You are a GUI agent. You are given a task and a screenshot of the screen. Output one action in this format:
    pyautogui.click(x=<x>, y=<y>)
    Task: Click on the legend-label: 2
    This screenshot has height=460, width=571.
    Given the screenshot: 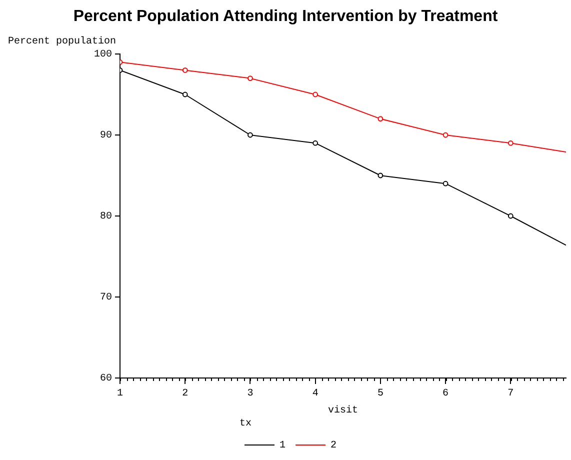 What is the action you would take?
    pyautogui.click(x=333, y=446)
    